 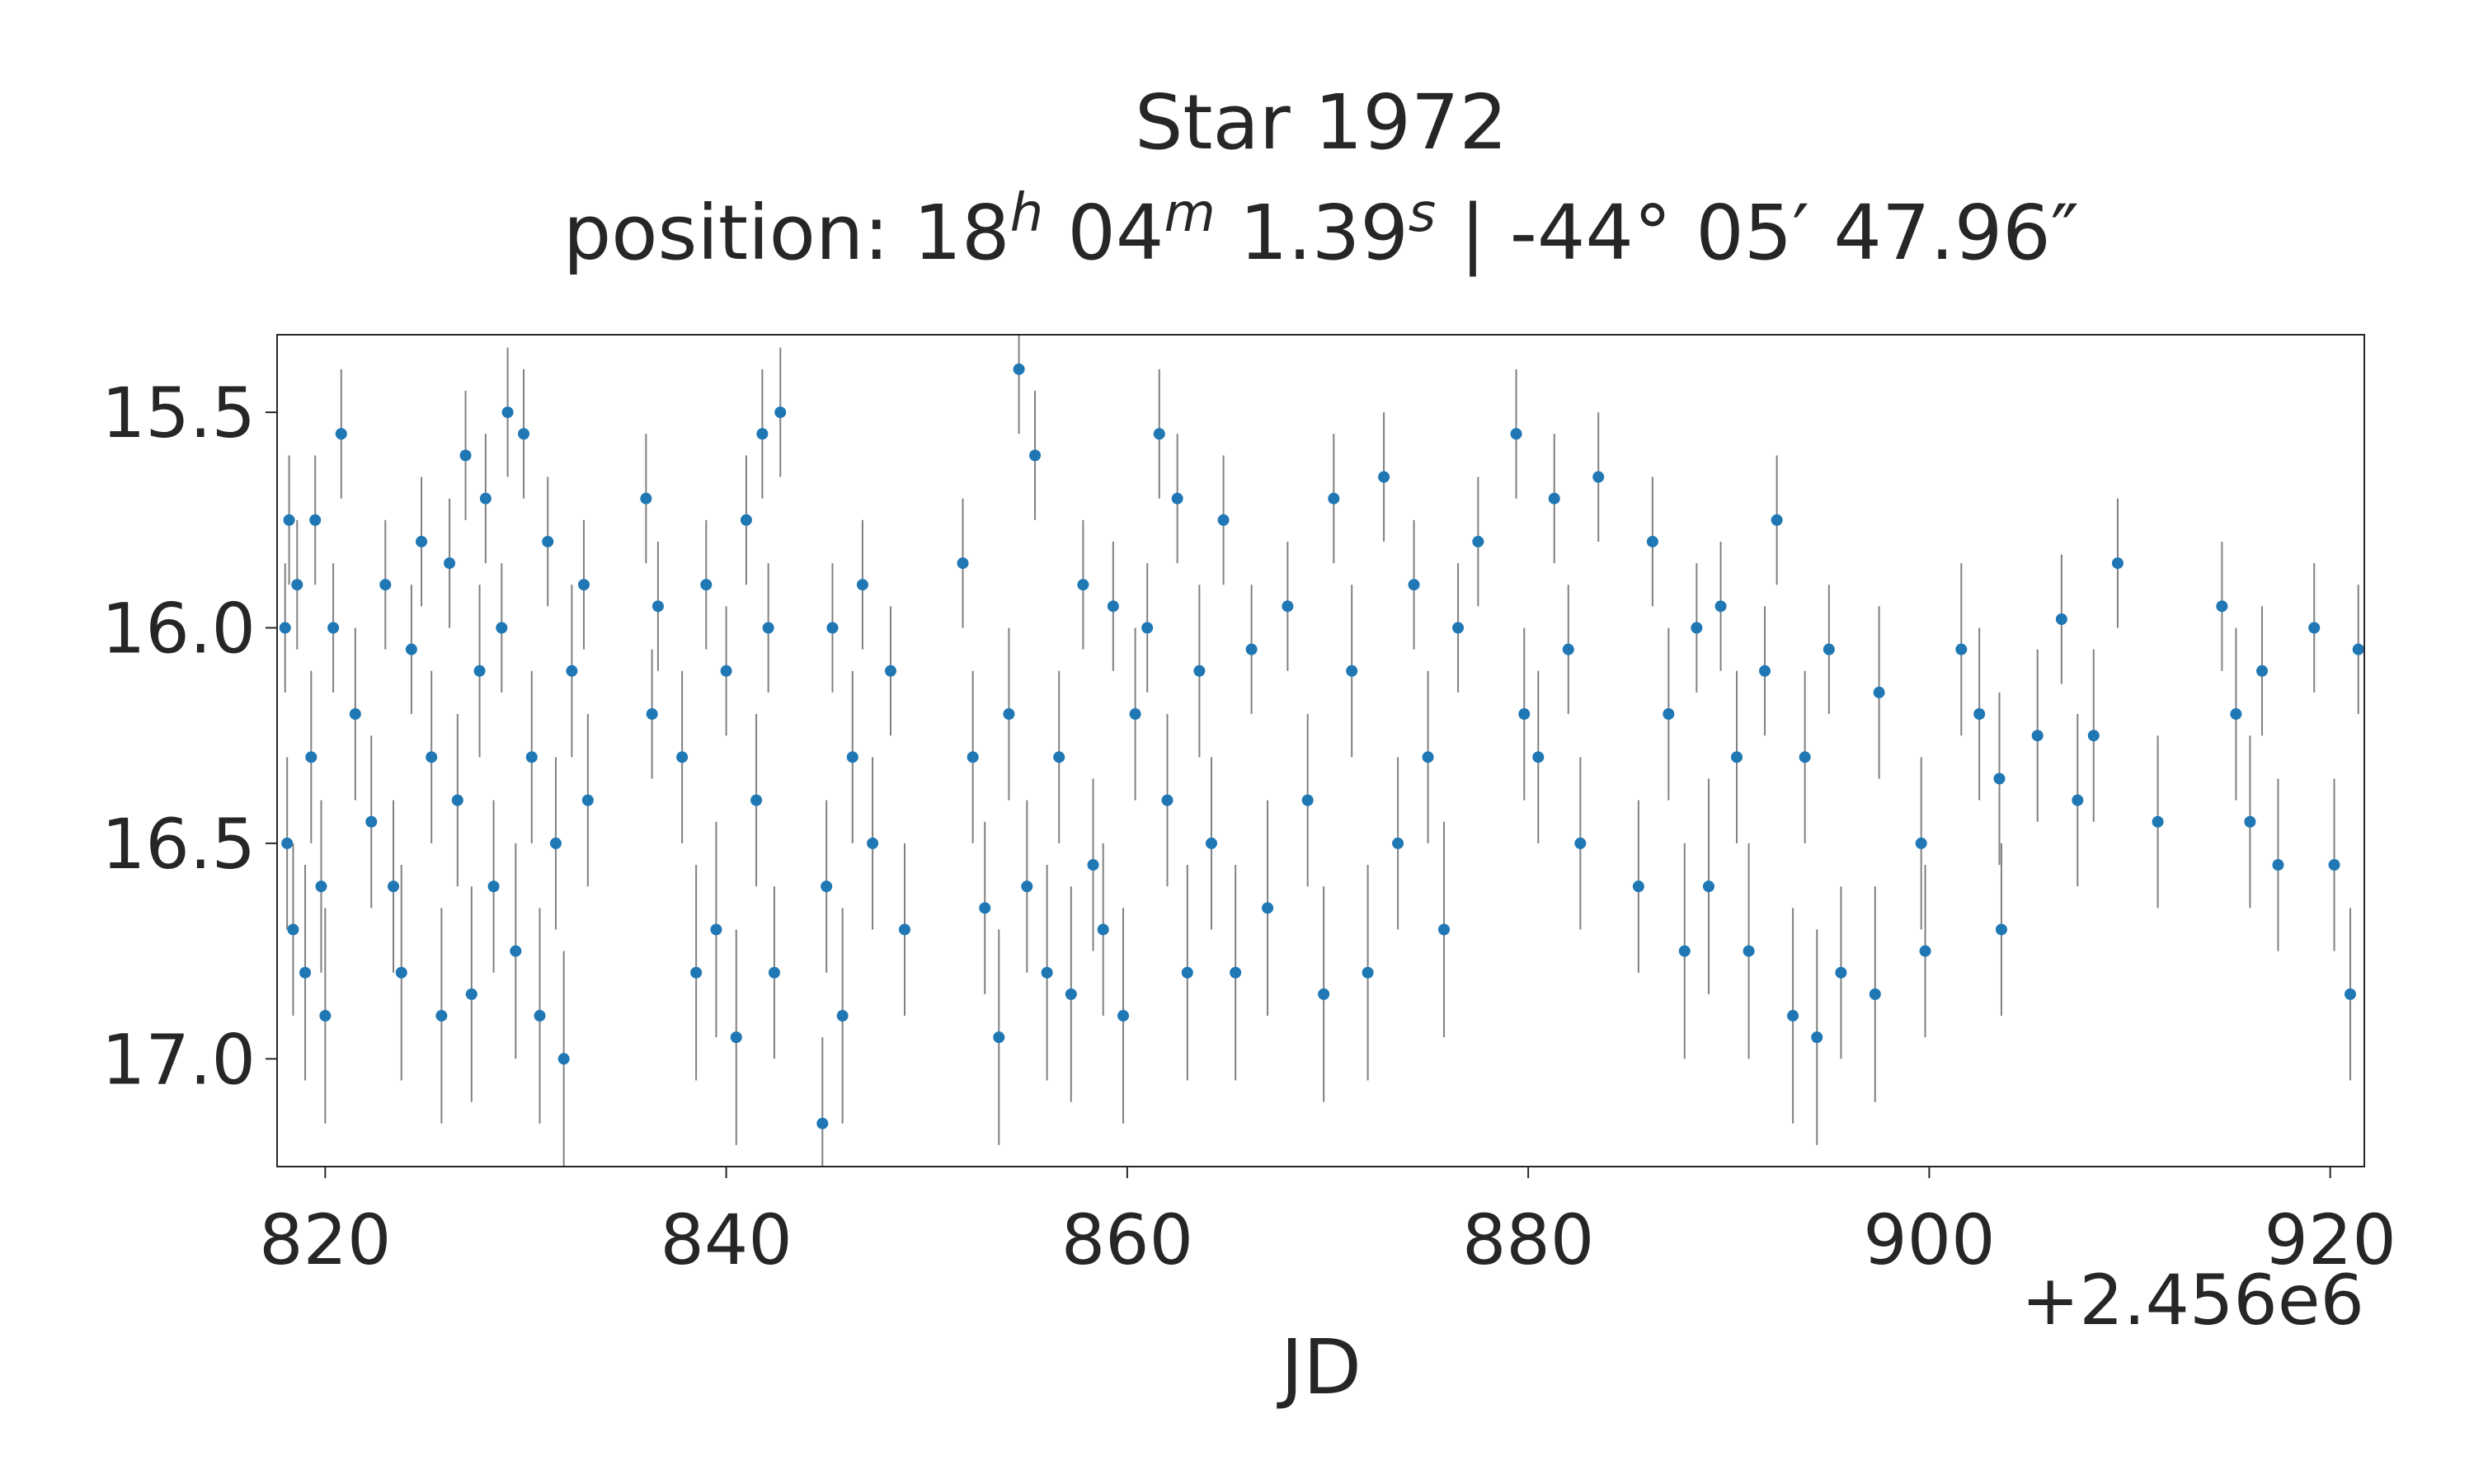 I want to click on x-tick-label: 820, so click(x=325, y=1240).